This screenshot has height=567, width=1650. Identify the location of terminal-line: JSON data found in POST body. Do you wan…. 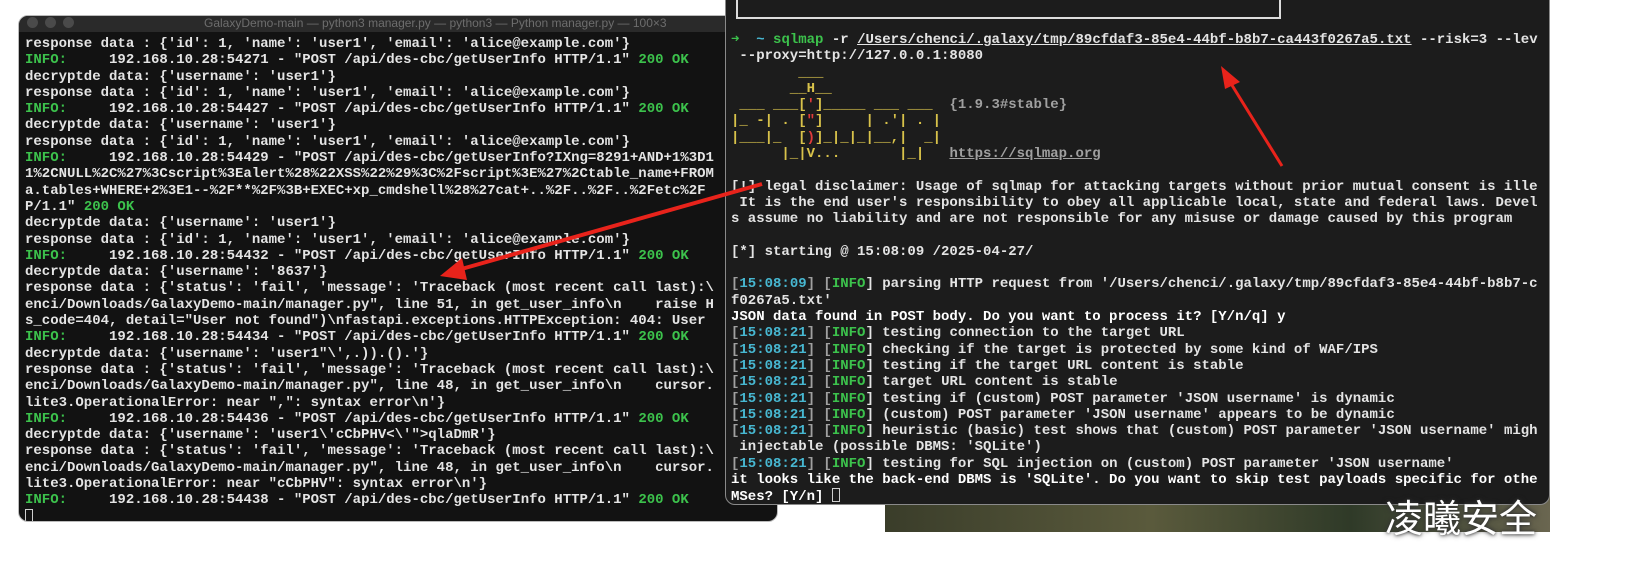
(1134, 317).